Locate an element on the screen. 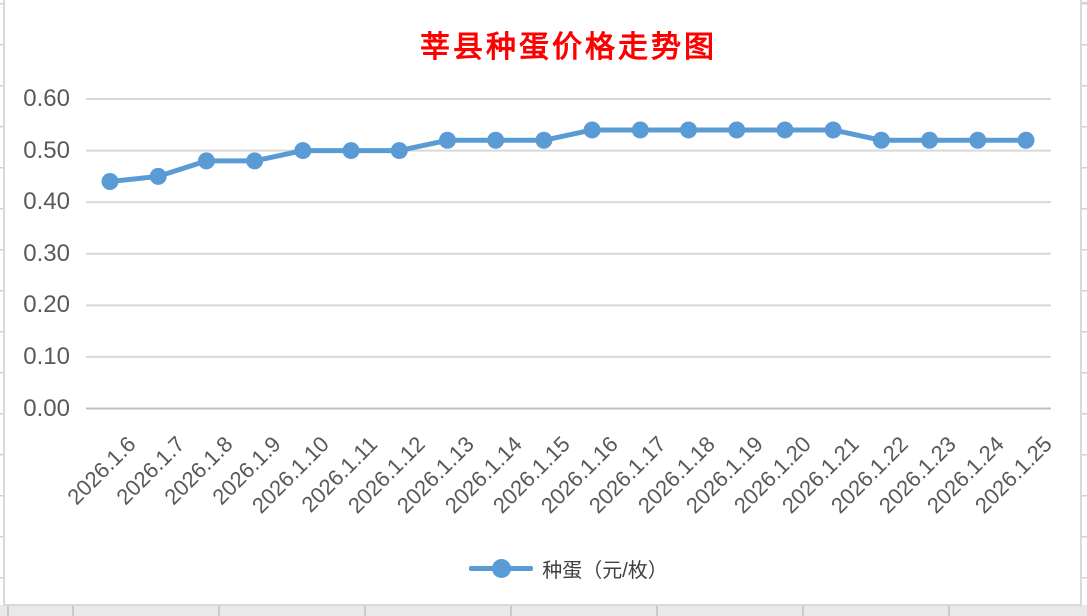 The width and height of the screenshot is (1087, 616). legend: 种蛋（元/枚） is located at coordinates (568, 568).